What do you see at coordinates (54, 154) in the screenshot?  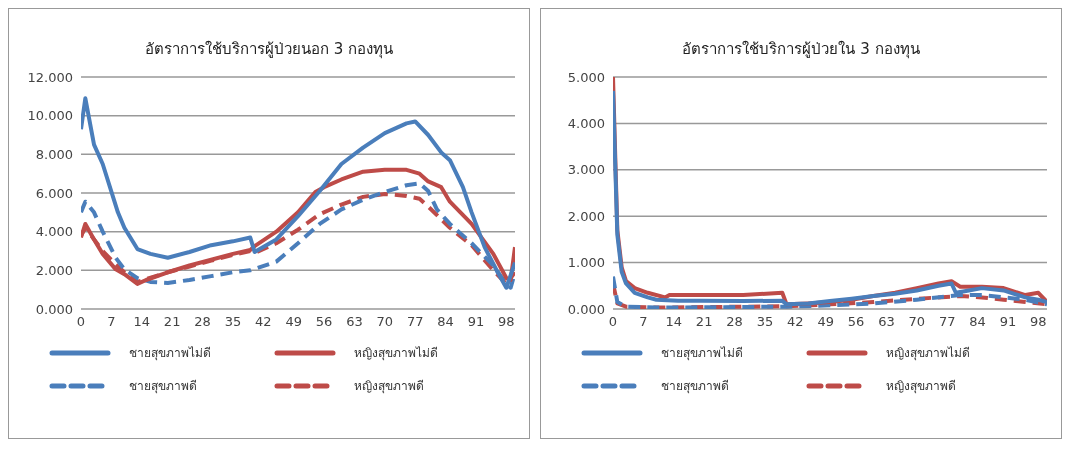 I see `y-tick-label: 8.000` at bounding box center [54, 154].